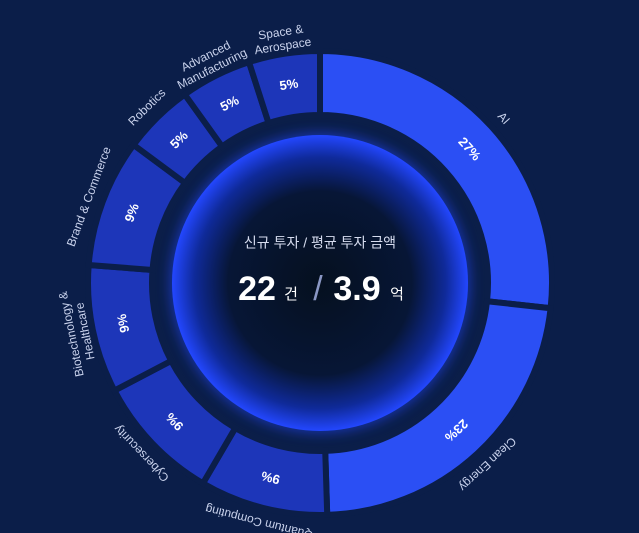 This screenshot has width=639, height=533. I want to click on center-amount: 3.9, so click(356, 289).